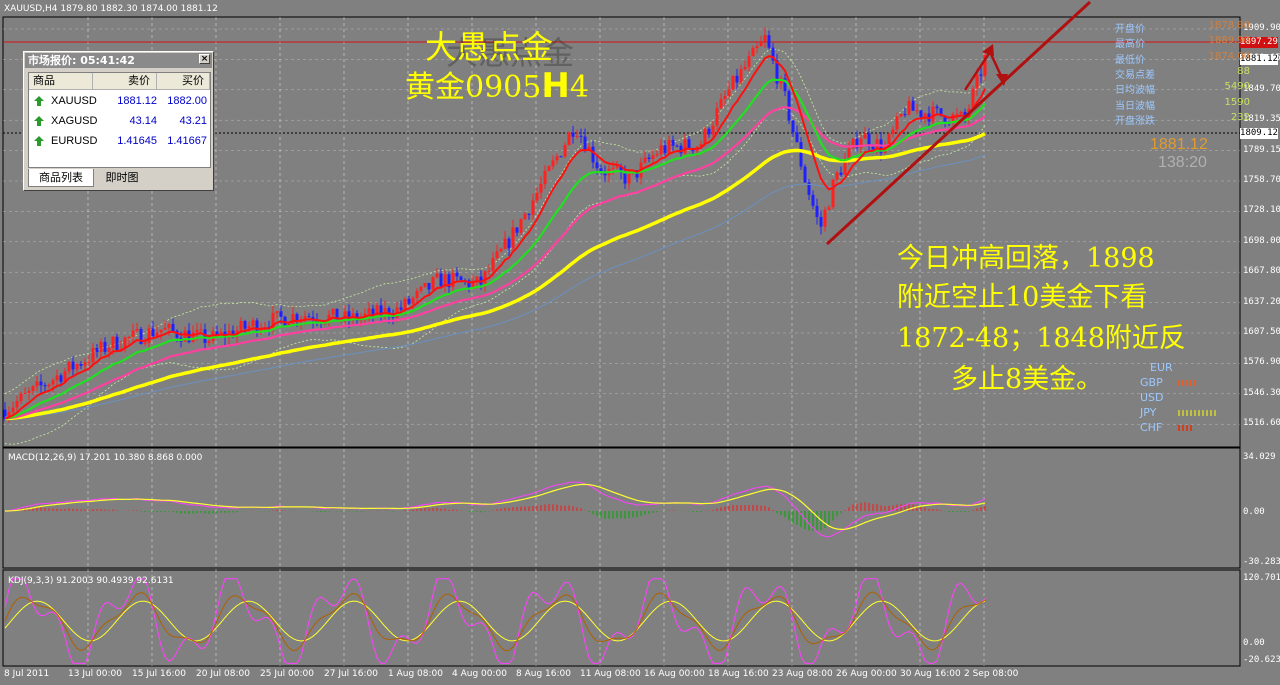 The width and height of the screenshot is (1280, 685). I want to click on bid: 1.41645, so click(137, 141).